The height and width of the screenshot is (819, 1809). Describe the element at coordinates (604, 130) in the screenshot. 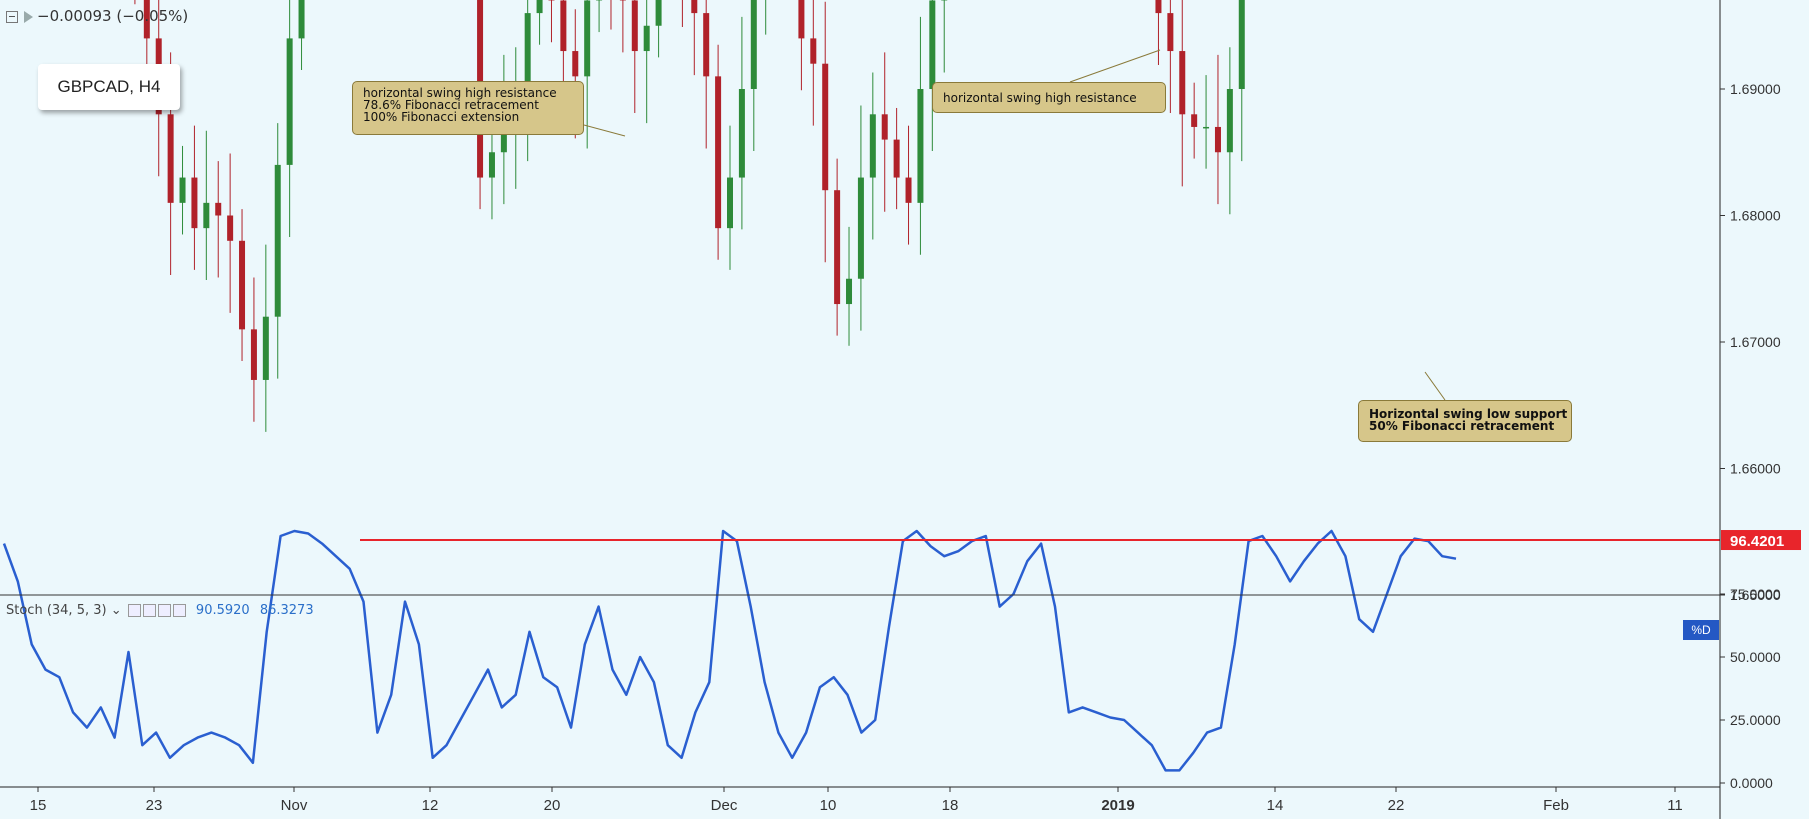

I see `resistance-note-pointer` at that location.